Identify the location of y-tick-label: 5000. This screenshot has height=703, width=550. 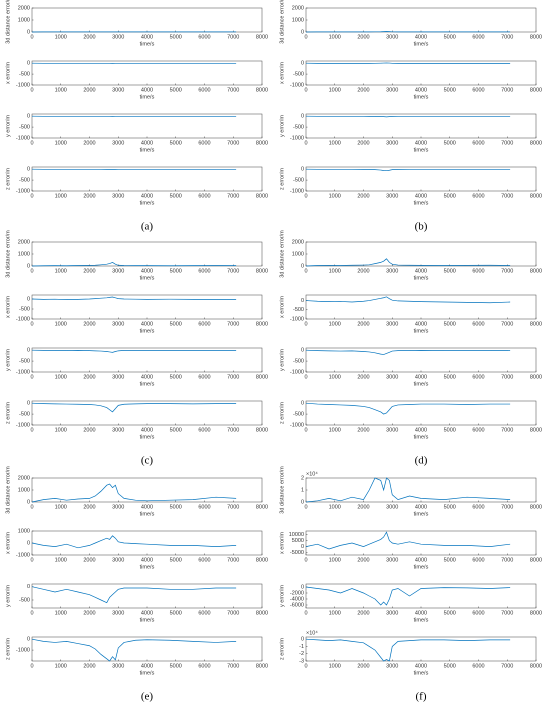
(298, 541).